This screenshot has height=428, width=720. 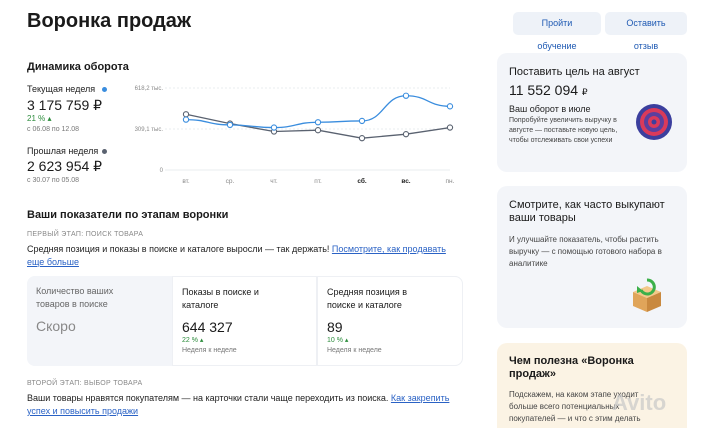 What do you see at coordinates (99, 321) in the screenshot?
I see `metric-card-items: Количество ваших товаров в поиске Скоро` at bounding box center [99, 321].